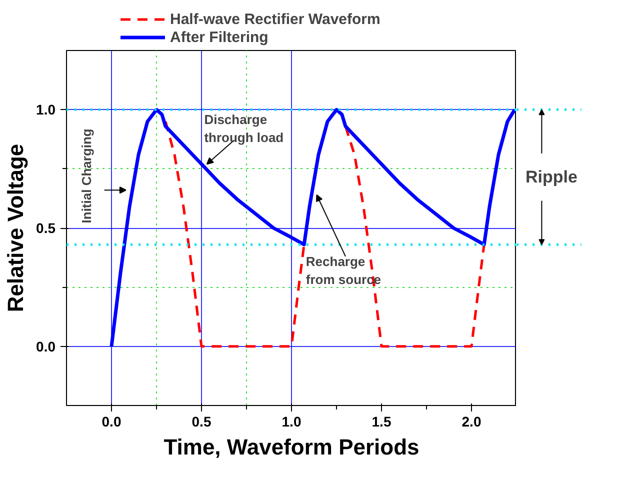  I want to click on y-axis-title: Relative Voltage, so click(15, 228).